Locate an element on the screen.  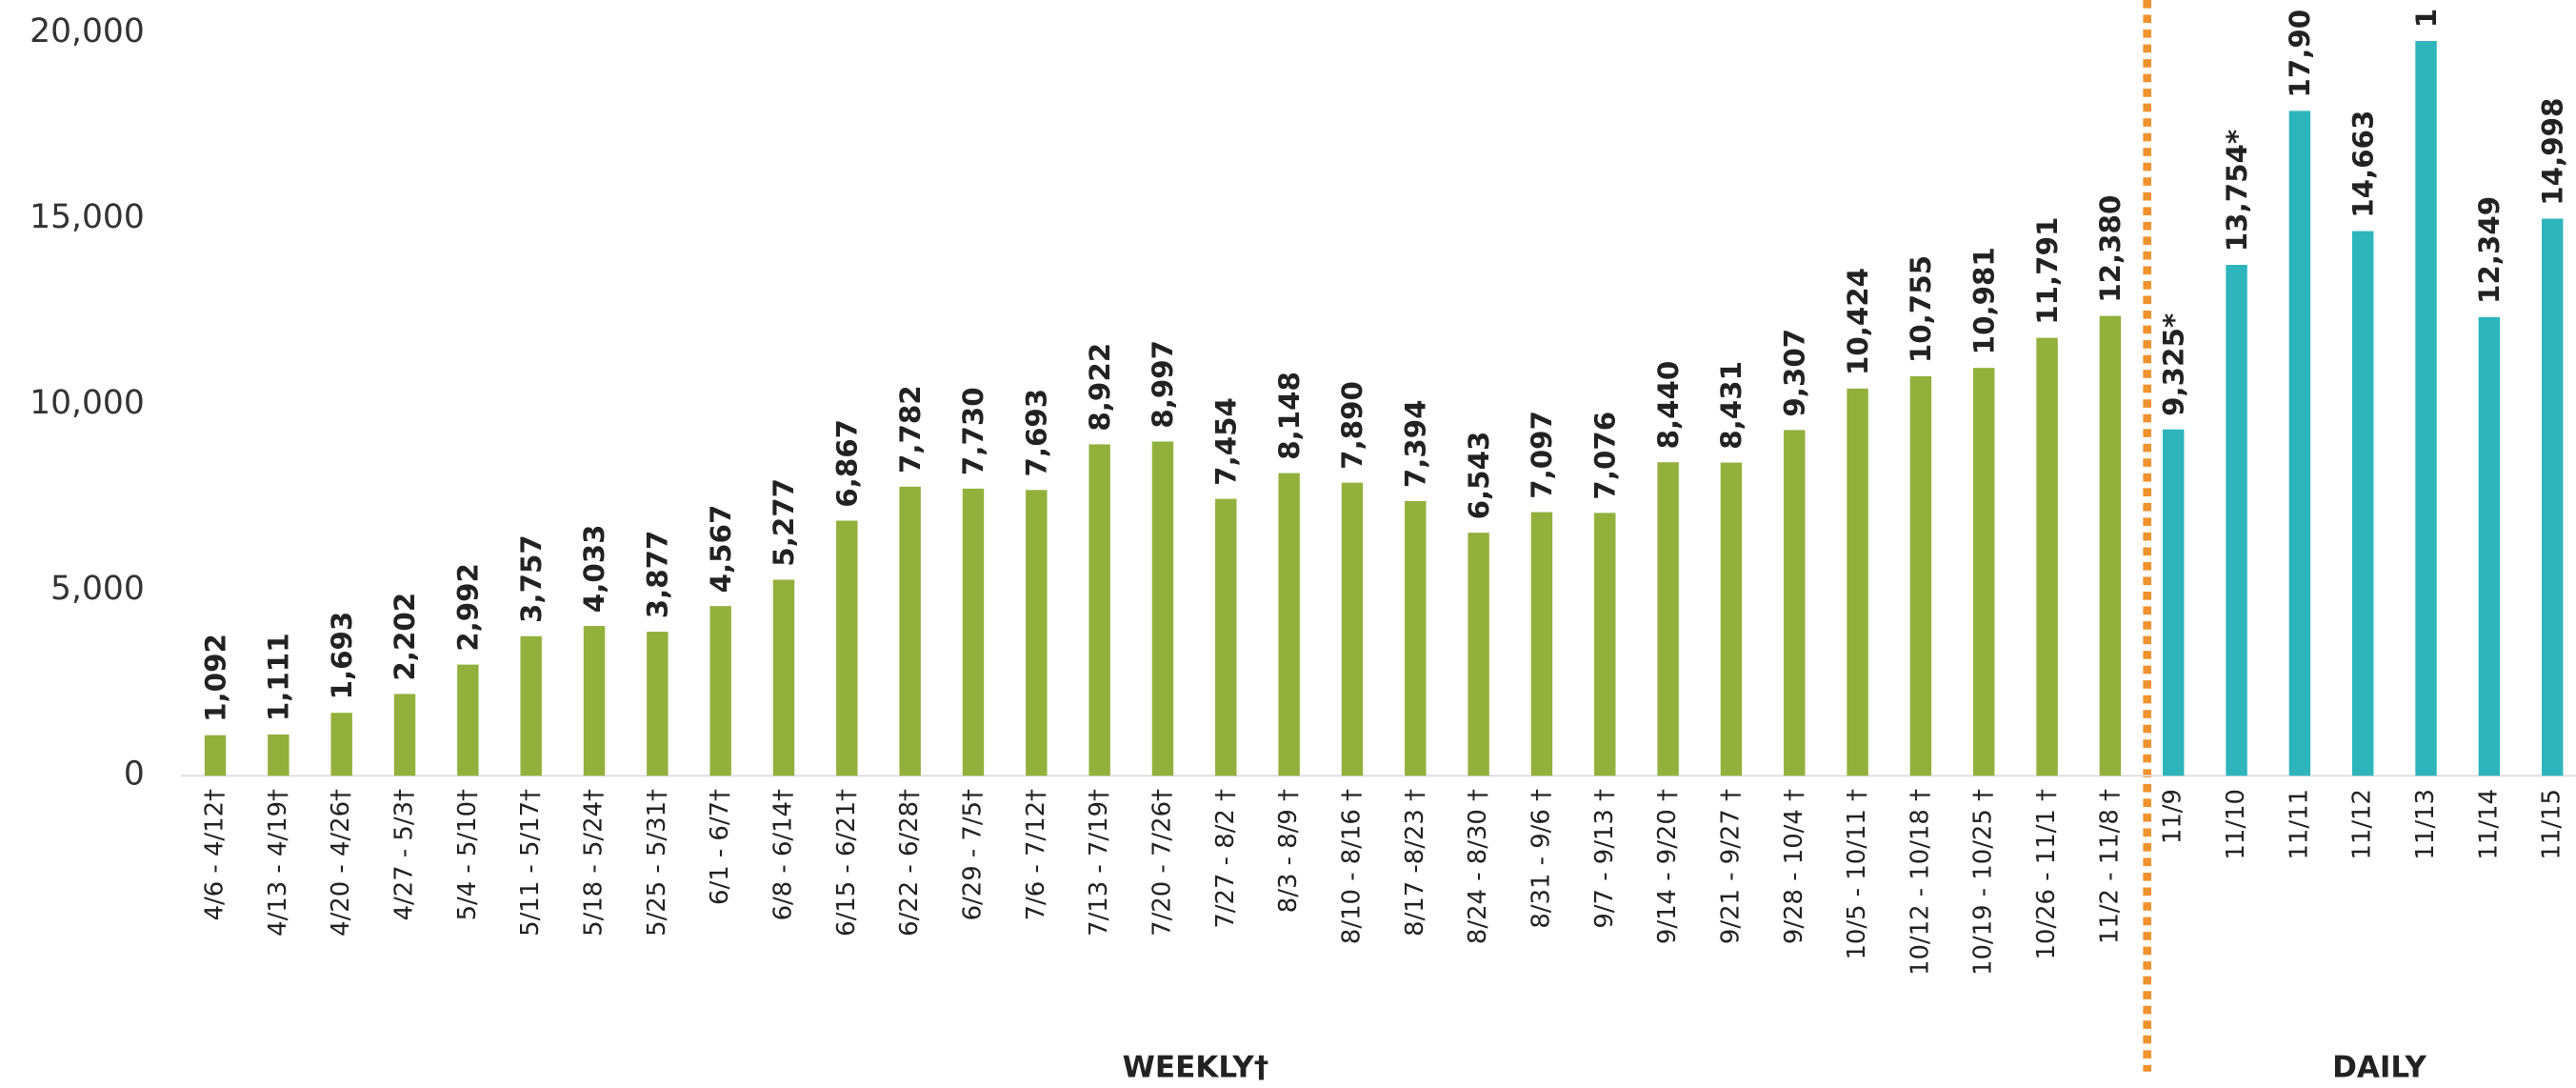
value-label: 7,076 is located at coordinates (1604, 456).